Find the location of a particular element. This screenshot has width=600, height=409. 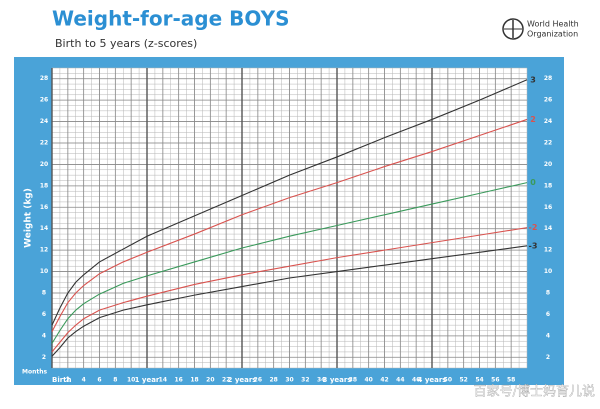

x-tick-label: 46 is located at coordinates (416, 380).